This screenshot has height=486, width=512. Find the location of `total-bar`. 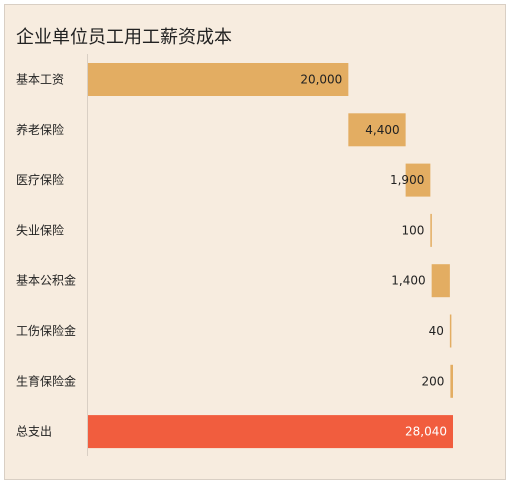

total-bar is located at coordinates (270, 432).